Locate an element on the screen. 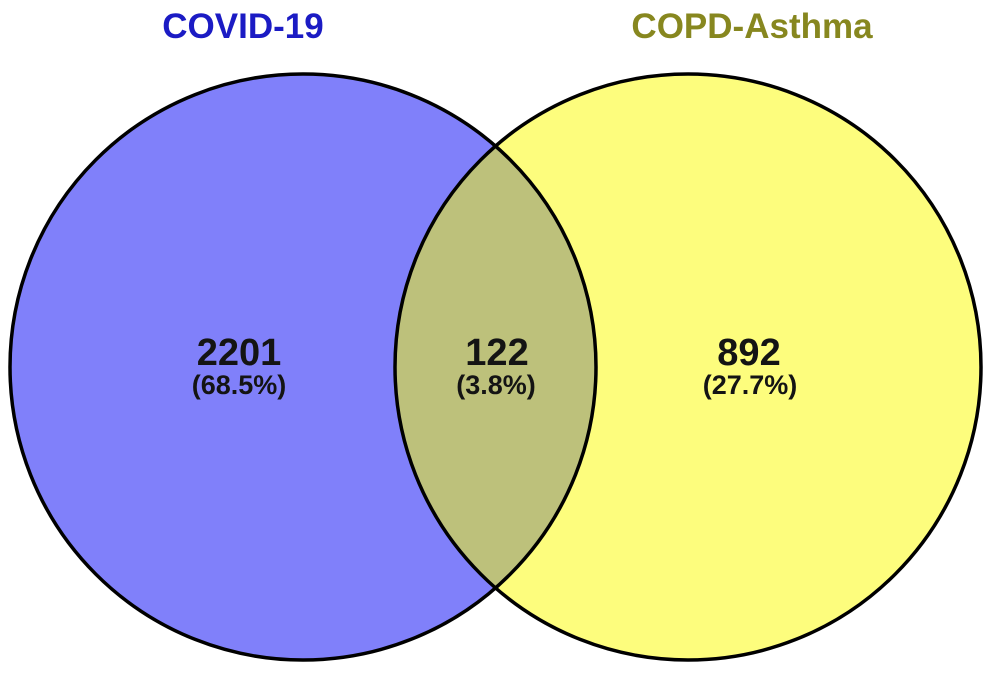 The height and width of the screenshot is (674, 987). right-percent: (27.7%) is located at coordinates (750, 385).